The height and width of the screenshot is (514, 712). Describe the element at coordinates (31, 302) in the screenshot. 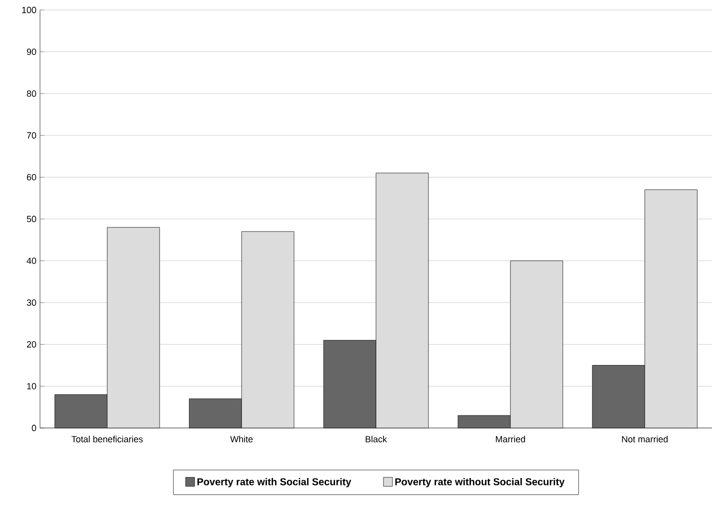

I see `y-tick-label: 30` at that location.